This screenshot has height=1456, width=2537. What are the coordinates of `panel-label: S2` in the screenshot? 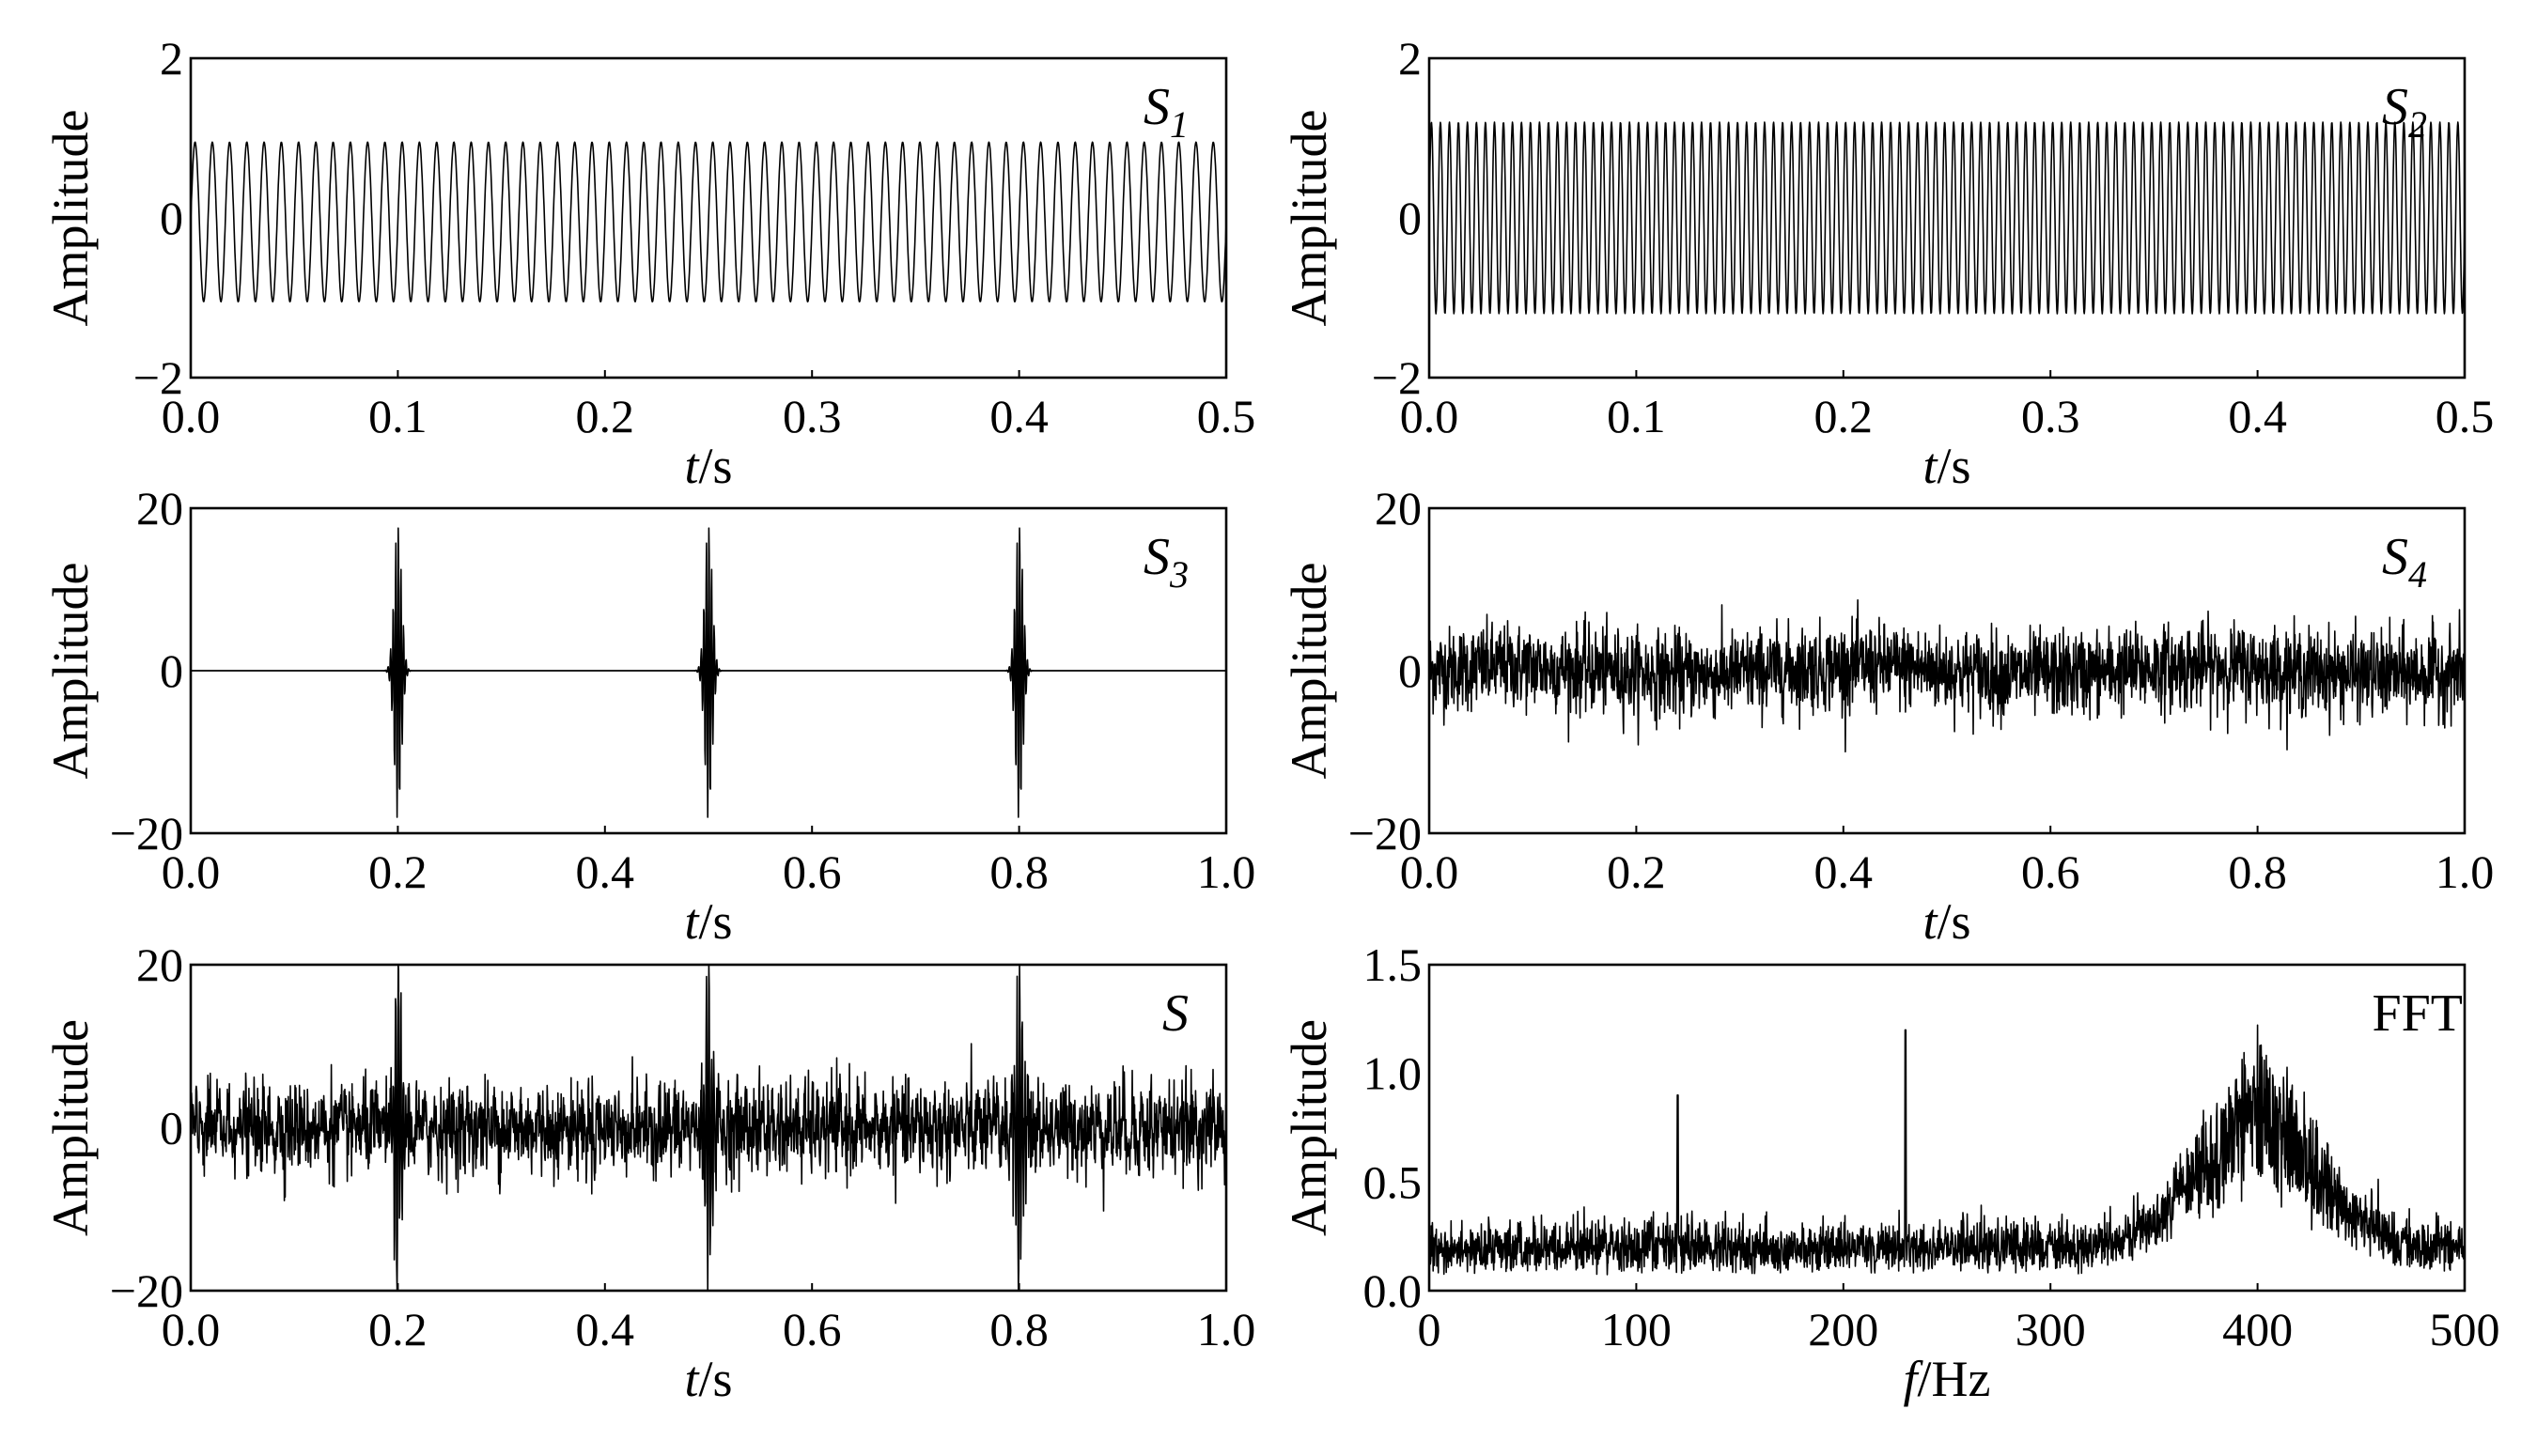 It's located at (2404, 112).